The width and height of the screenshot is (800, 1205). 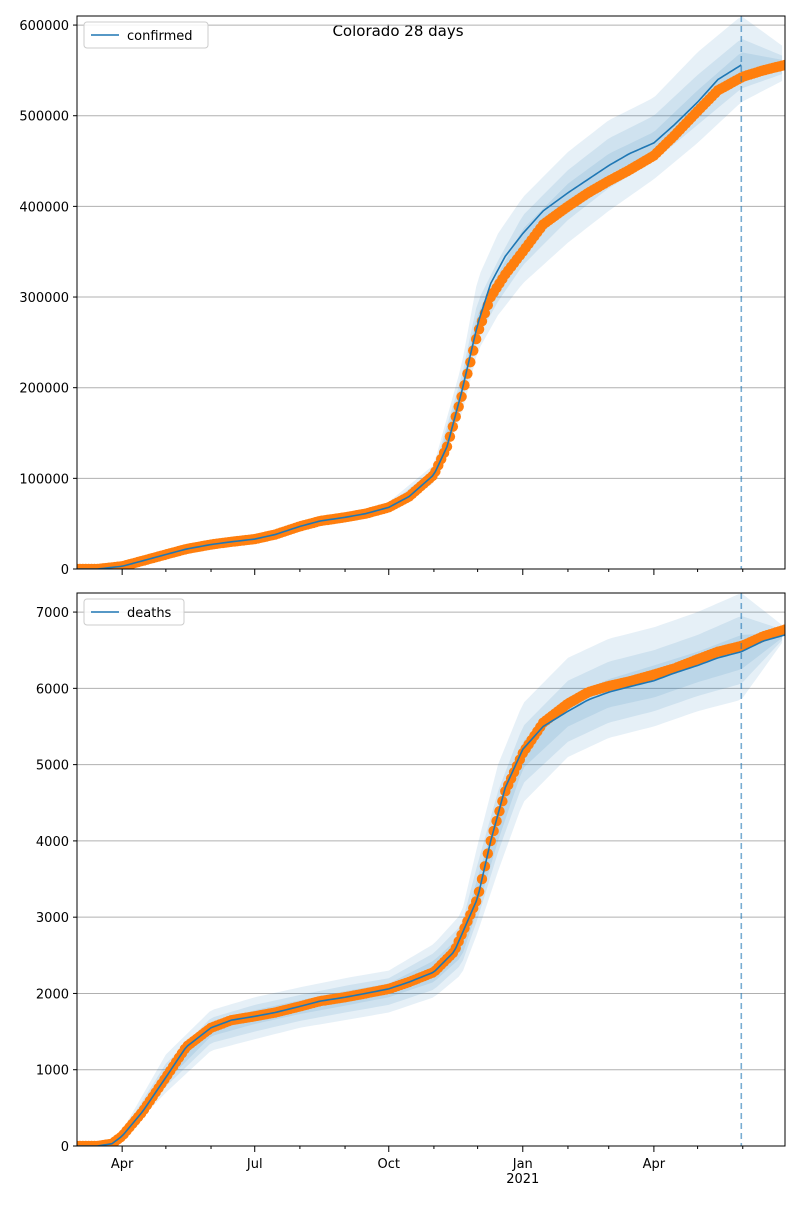 I want to click on x-tick-label: Oct, so click(x=389, y=1164).